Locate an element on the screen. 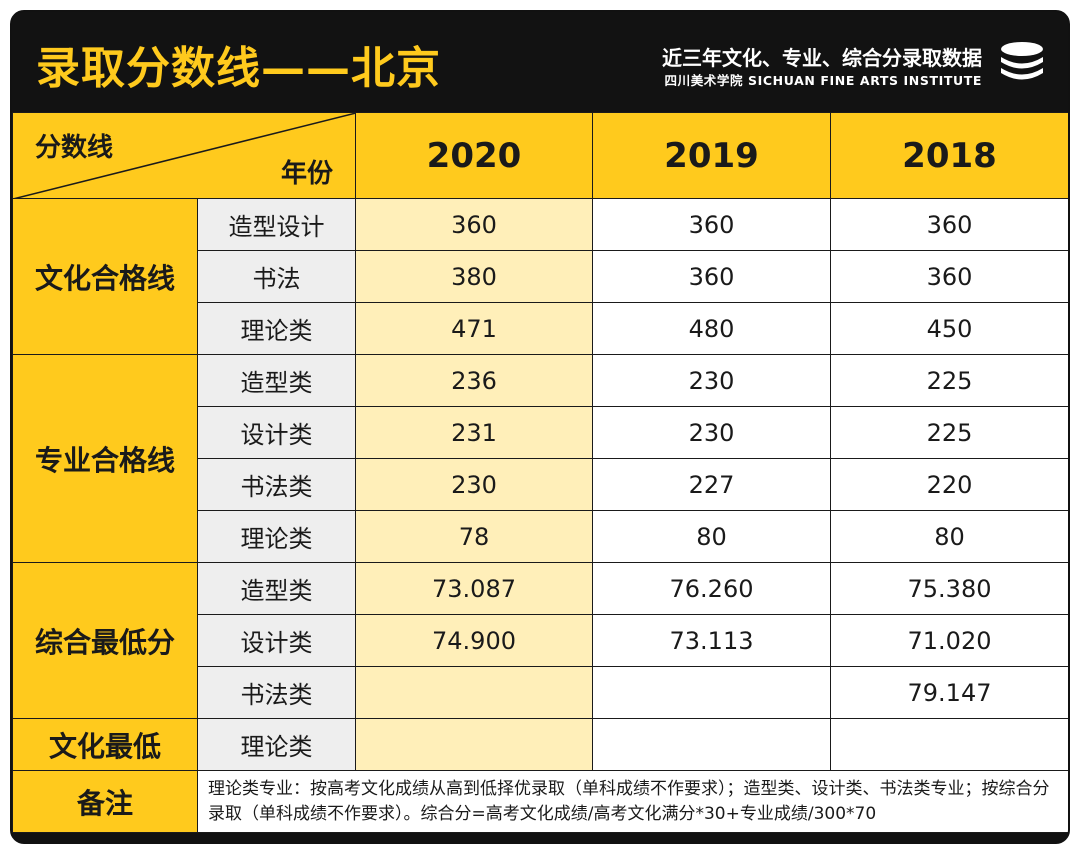 Image resolution: width=1080 pixels, height=851 pixels. table-row: 理论类 471 480 450 is located at coordinates (540, 328).